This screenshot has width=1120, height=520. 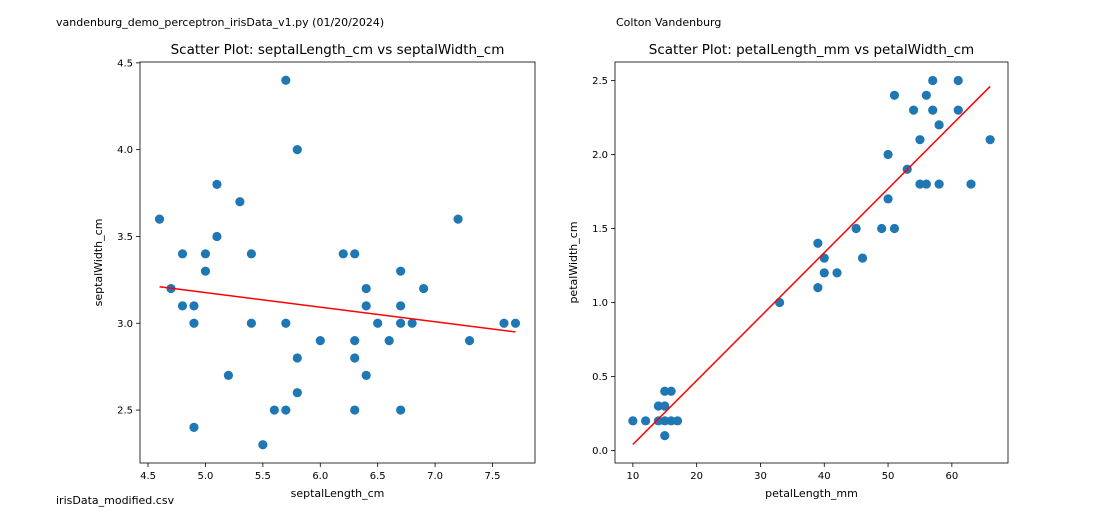 I want to click on y-tick-label: 1.5, so click(x=600, y=229).